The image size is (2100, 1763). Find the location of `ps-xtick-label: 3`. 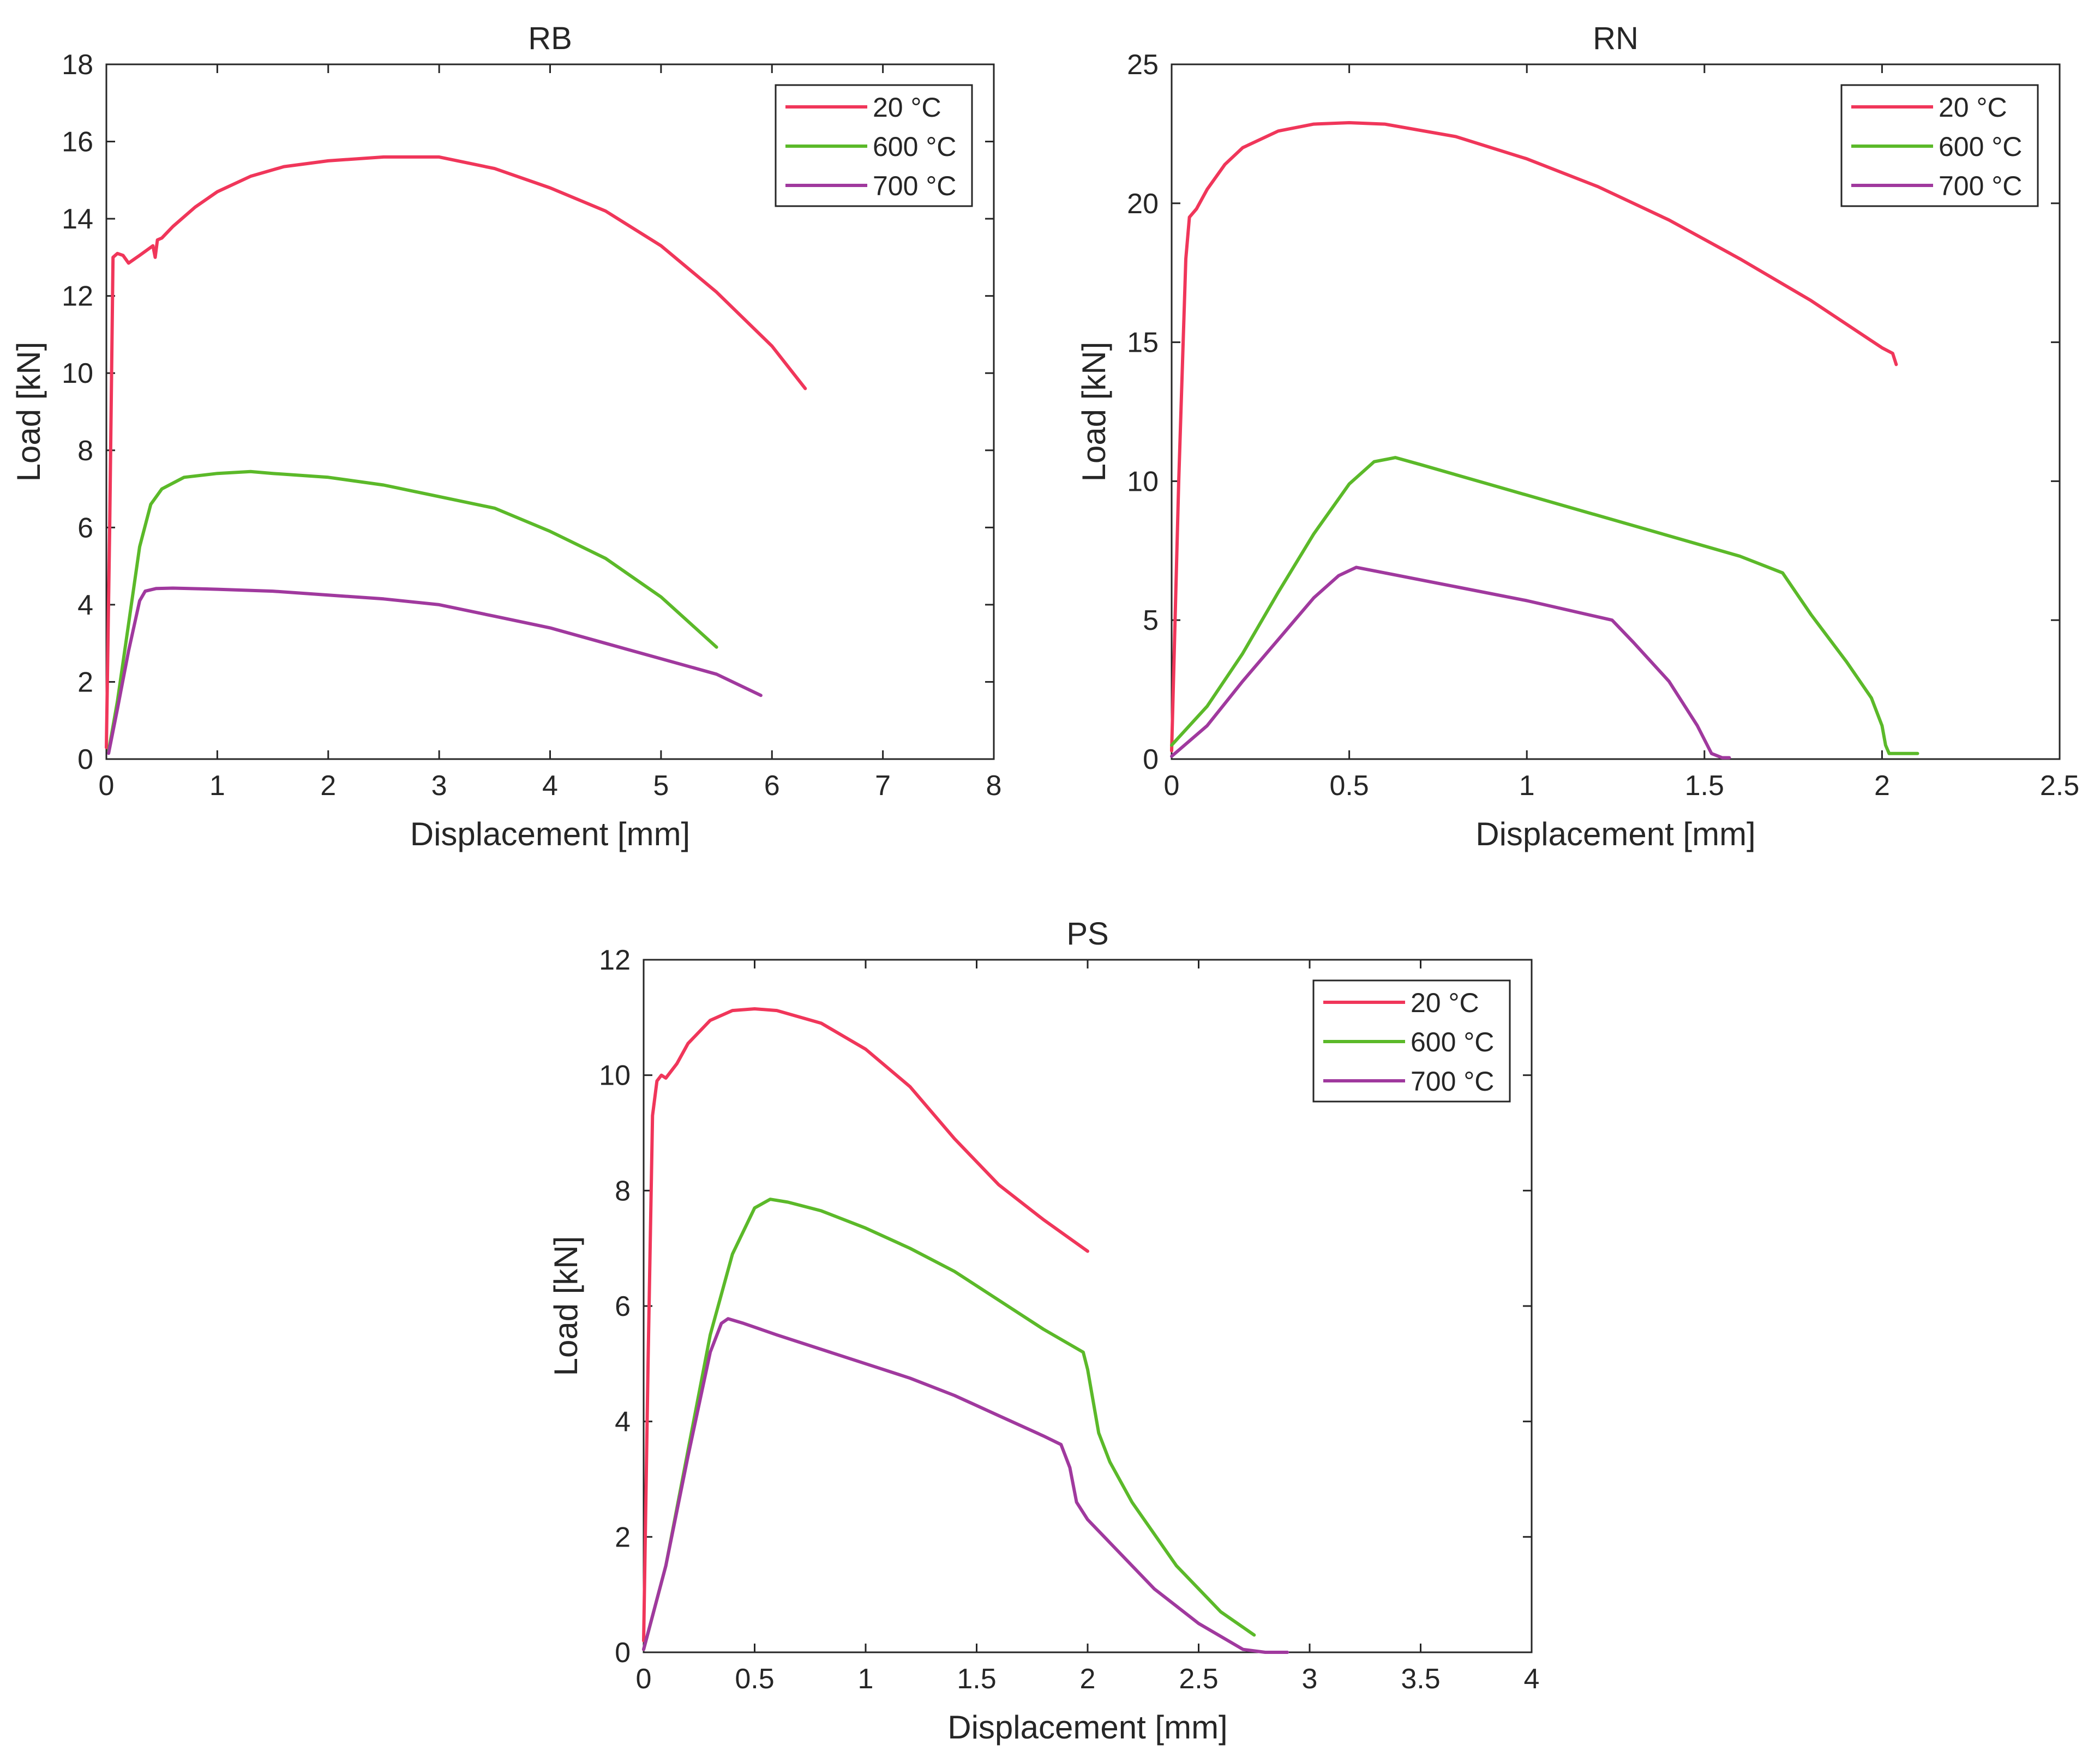

ps-xtick-label: 3 is located at coordinates (1310, 1679).